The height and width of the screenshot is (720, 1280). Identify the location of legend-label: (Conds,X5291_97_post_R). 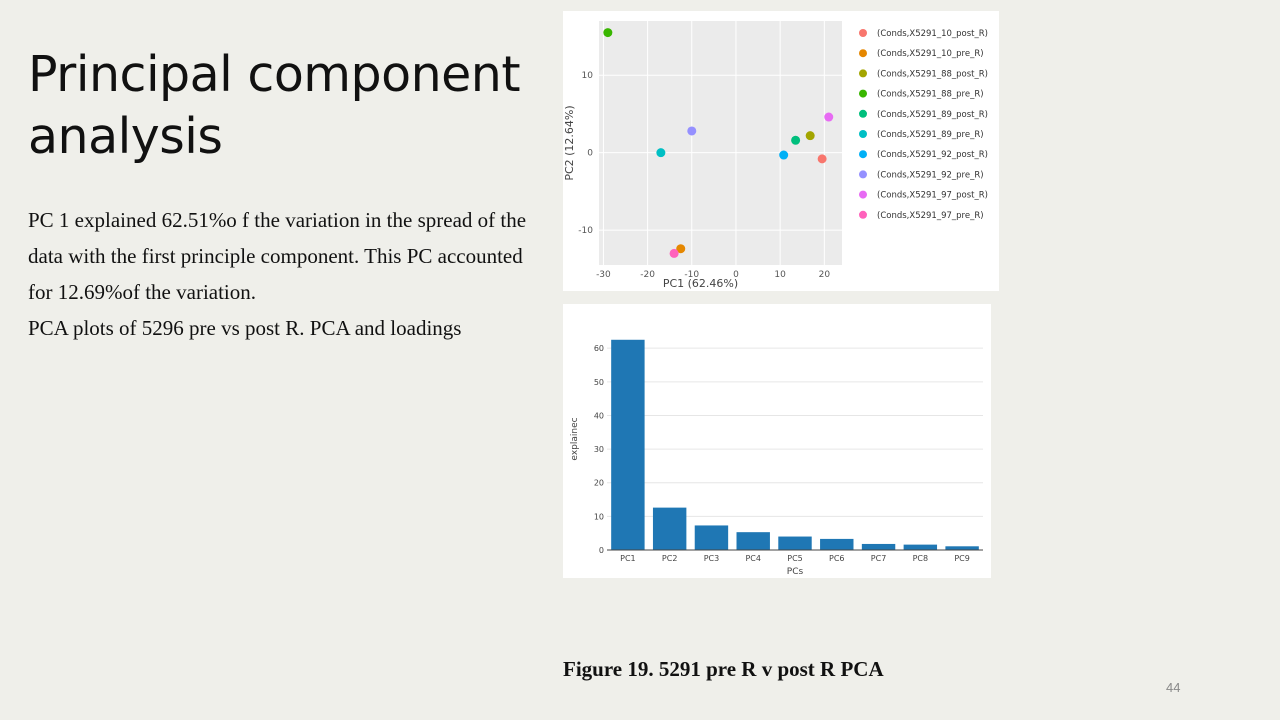
(932, 196).